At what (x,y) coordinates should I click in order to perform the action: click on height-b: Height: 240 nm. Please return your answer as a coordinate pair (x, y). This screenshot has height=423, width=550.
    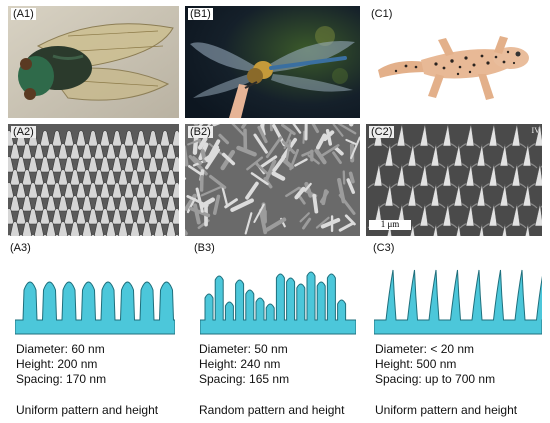
    Looking at the image, I should click on (240, 364).